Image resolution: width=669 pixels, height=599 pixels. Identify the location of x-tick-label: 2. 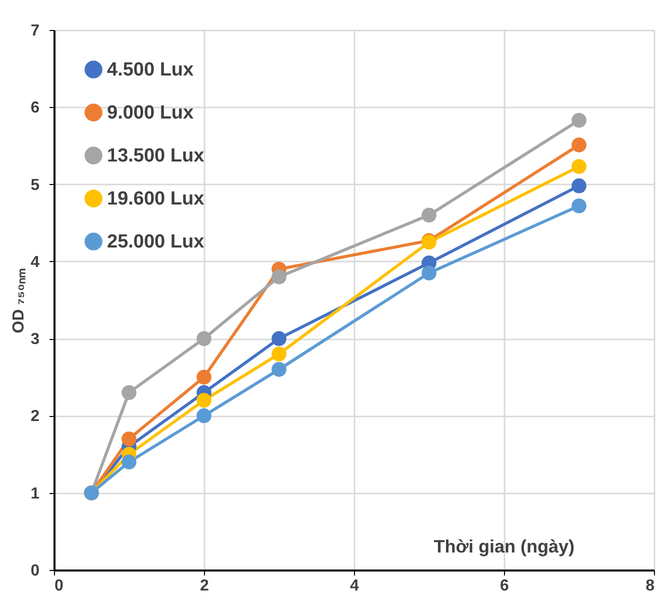
(205, 586).